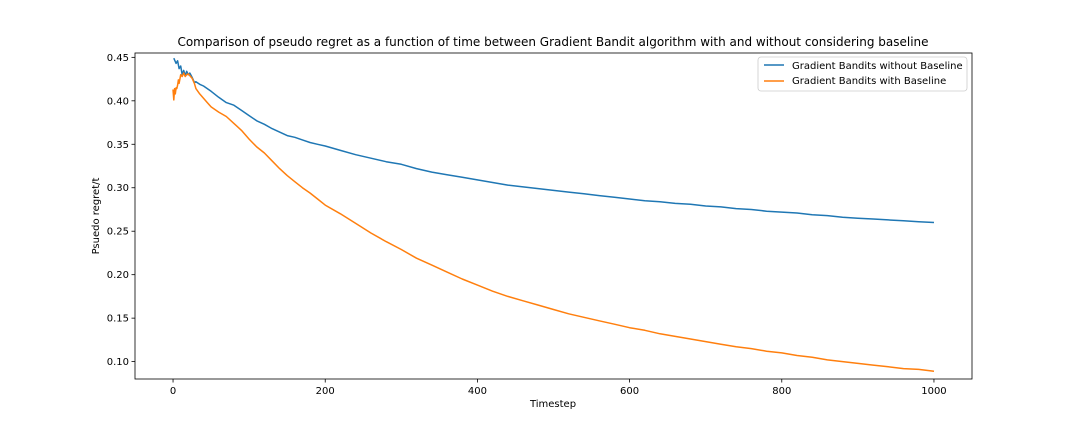 The width and height of the screenshot is (1080, 432). Describe the element at coordinates (325, 391) in the screenshot. I see `x-tick-label: 200` at that location.